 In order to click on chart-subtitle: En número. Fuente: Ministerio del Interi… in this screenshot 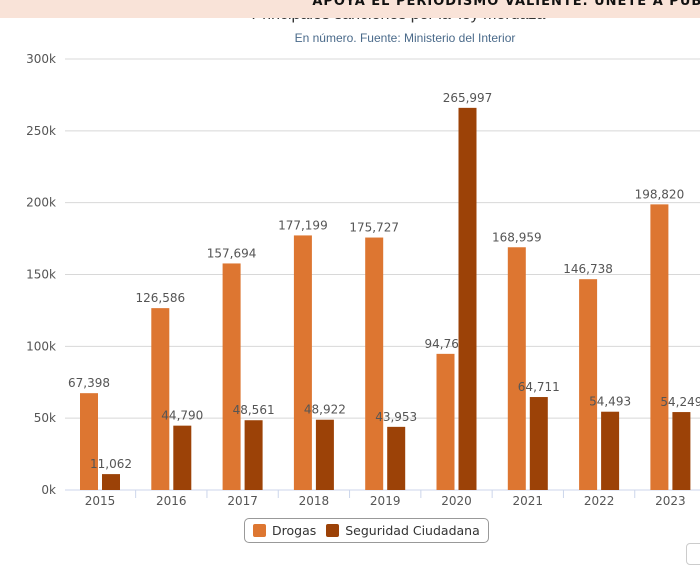, I will do `click(405, 38)`.